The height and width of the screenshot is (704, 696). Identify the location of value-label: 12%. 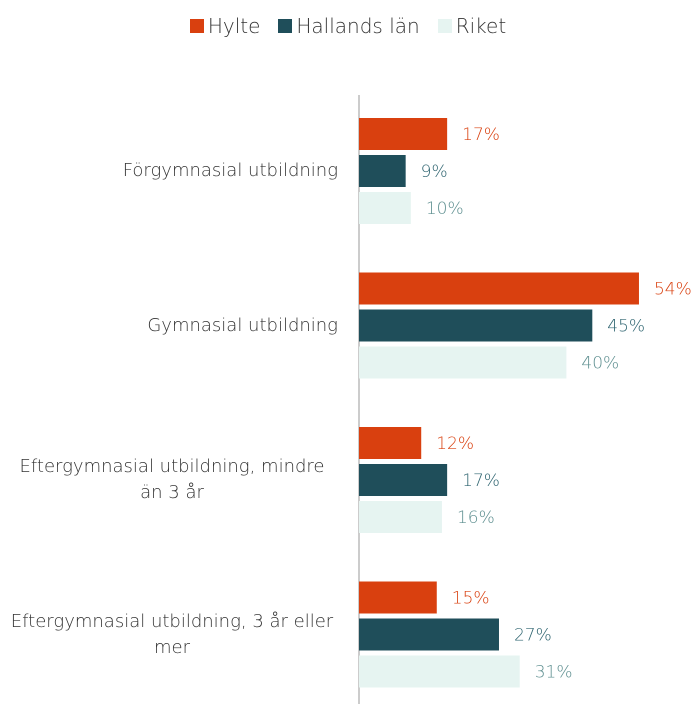
(455, 444).